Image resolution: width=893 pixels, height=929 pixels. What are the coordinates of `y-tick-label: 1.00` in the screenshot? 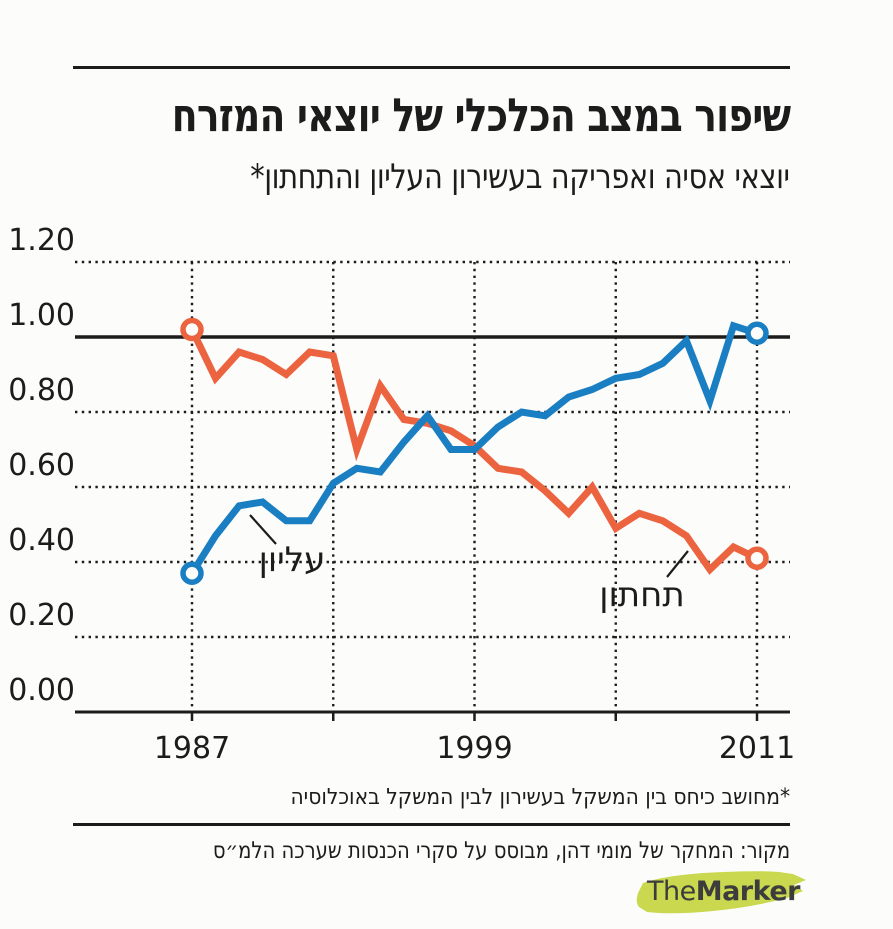 It's located at (41, 315).